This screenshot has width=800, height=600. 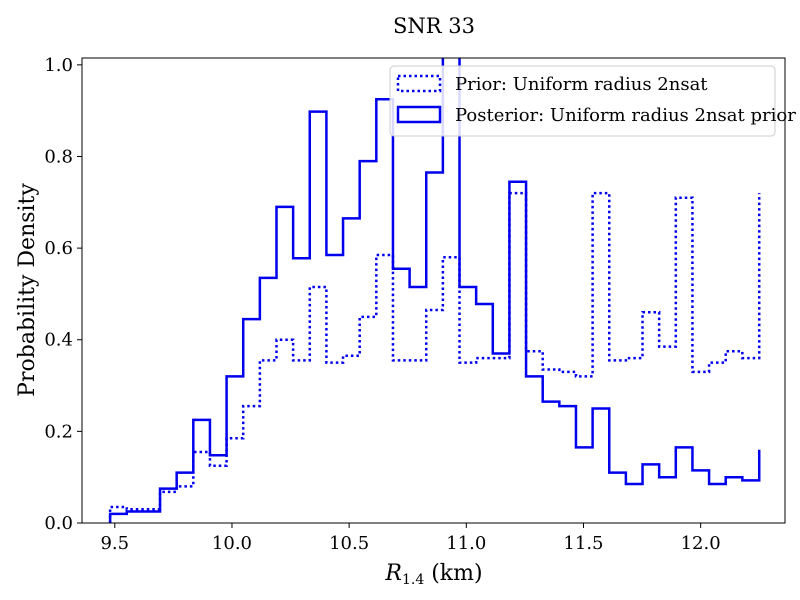 What do you see at coordinates (419, 83) in the screenshot?
I see `legend-swatch-prior` at bounding box center [419, 83].